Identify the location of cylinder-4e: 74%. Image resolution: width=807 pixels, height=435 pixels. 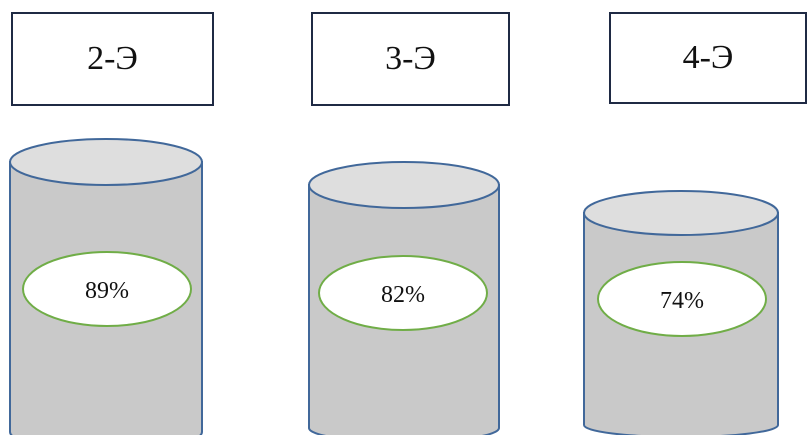
(681, 313).